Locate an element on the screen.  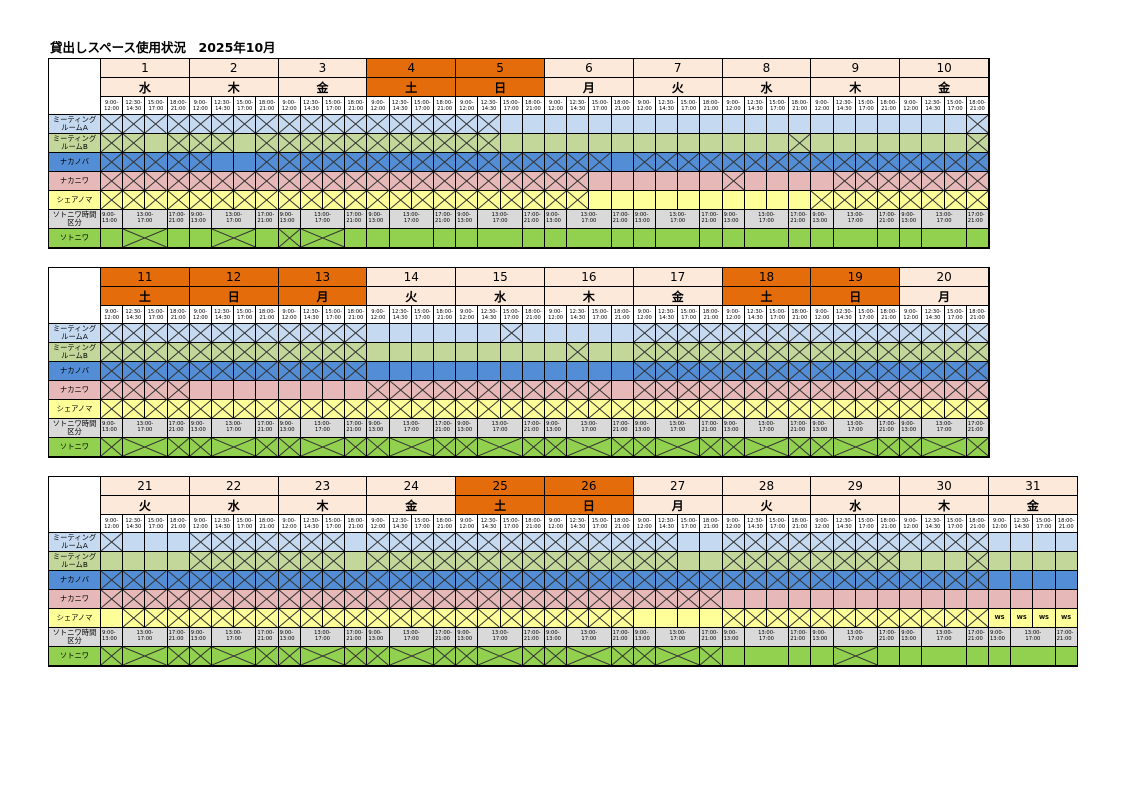
day-number: 29 is located at coordinates (856, 486).